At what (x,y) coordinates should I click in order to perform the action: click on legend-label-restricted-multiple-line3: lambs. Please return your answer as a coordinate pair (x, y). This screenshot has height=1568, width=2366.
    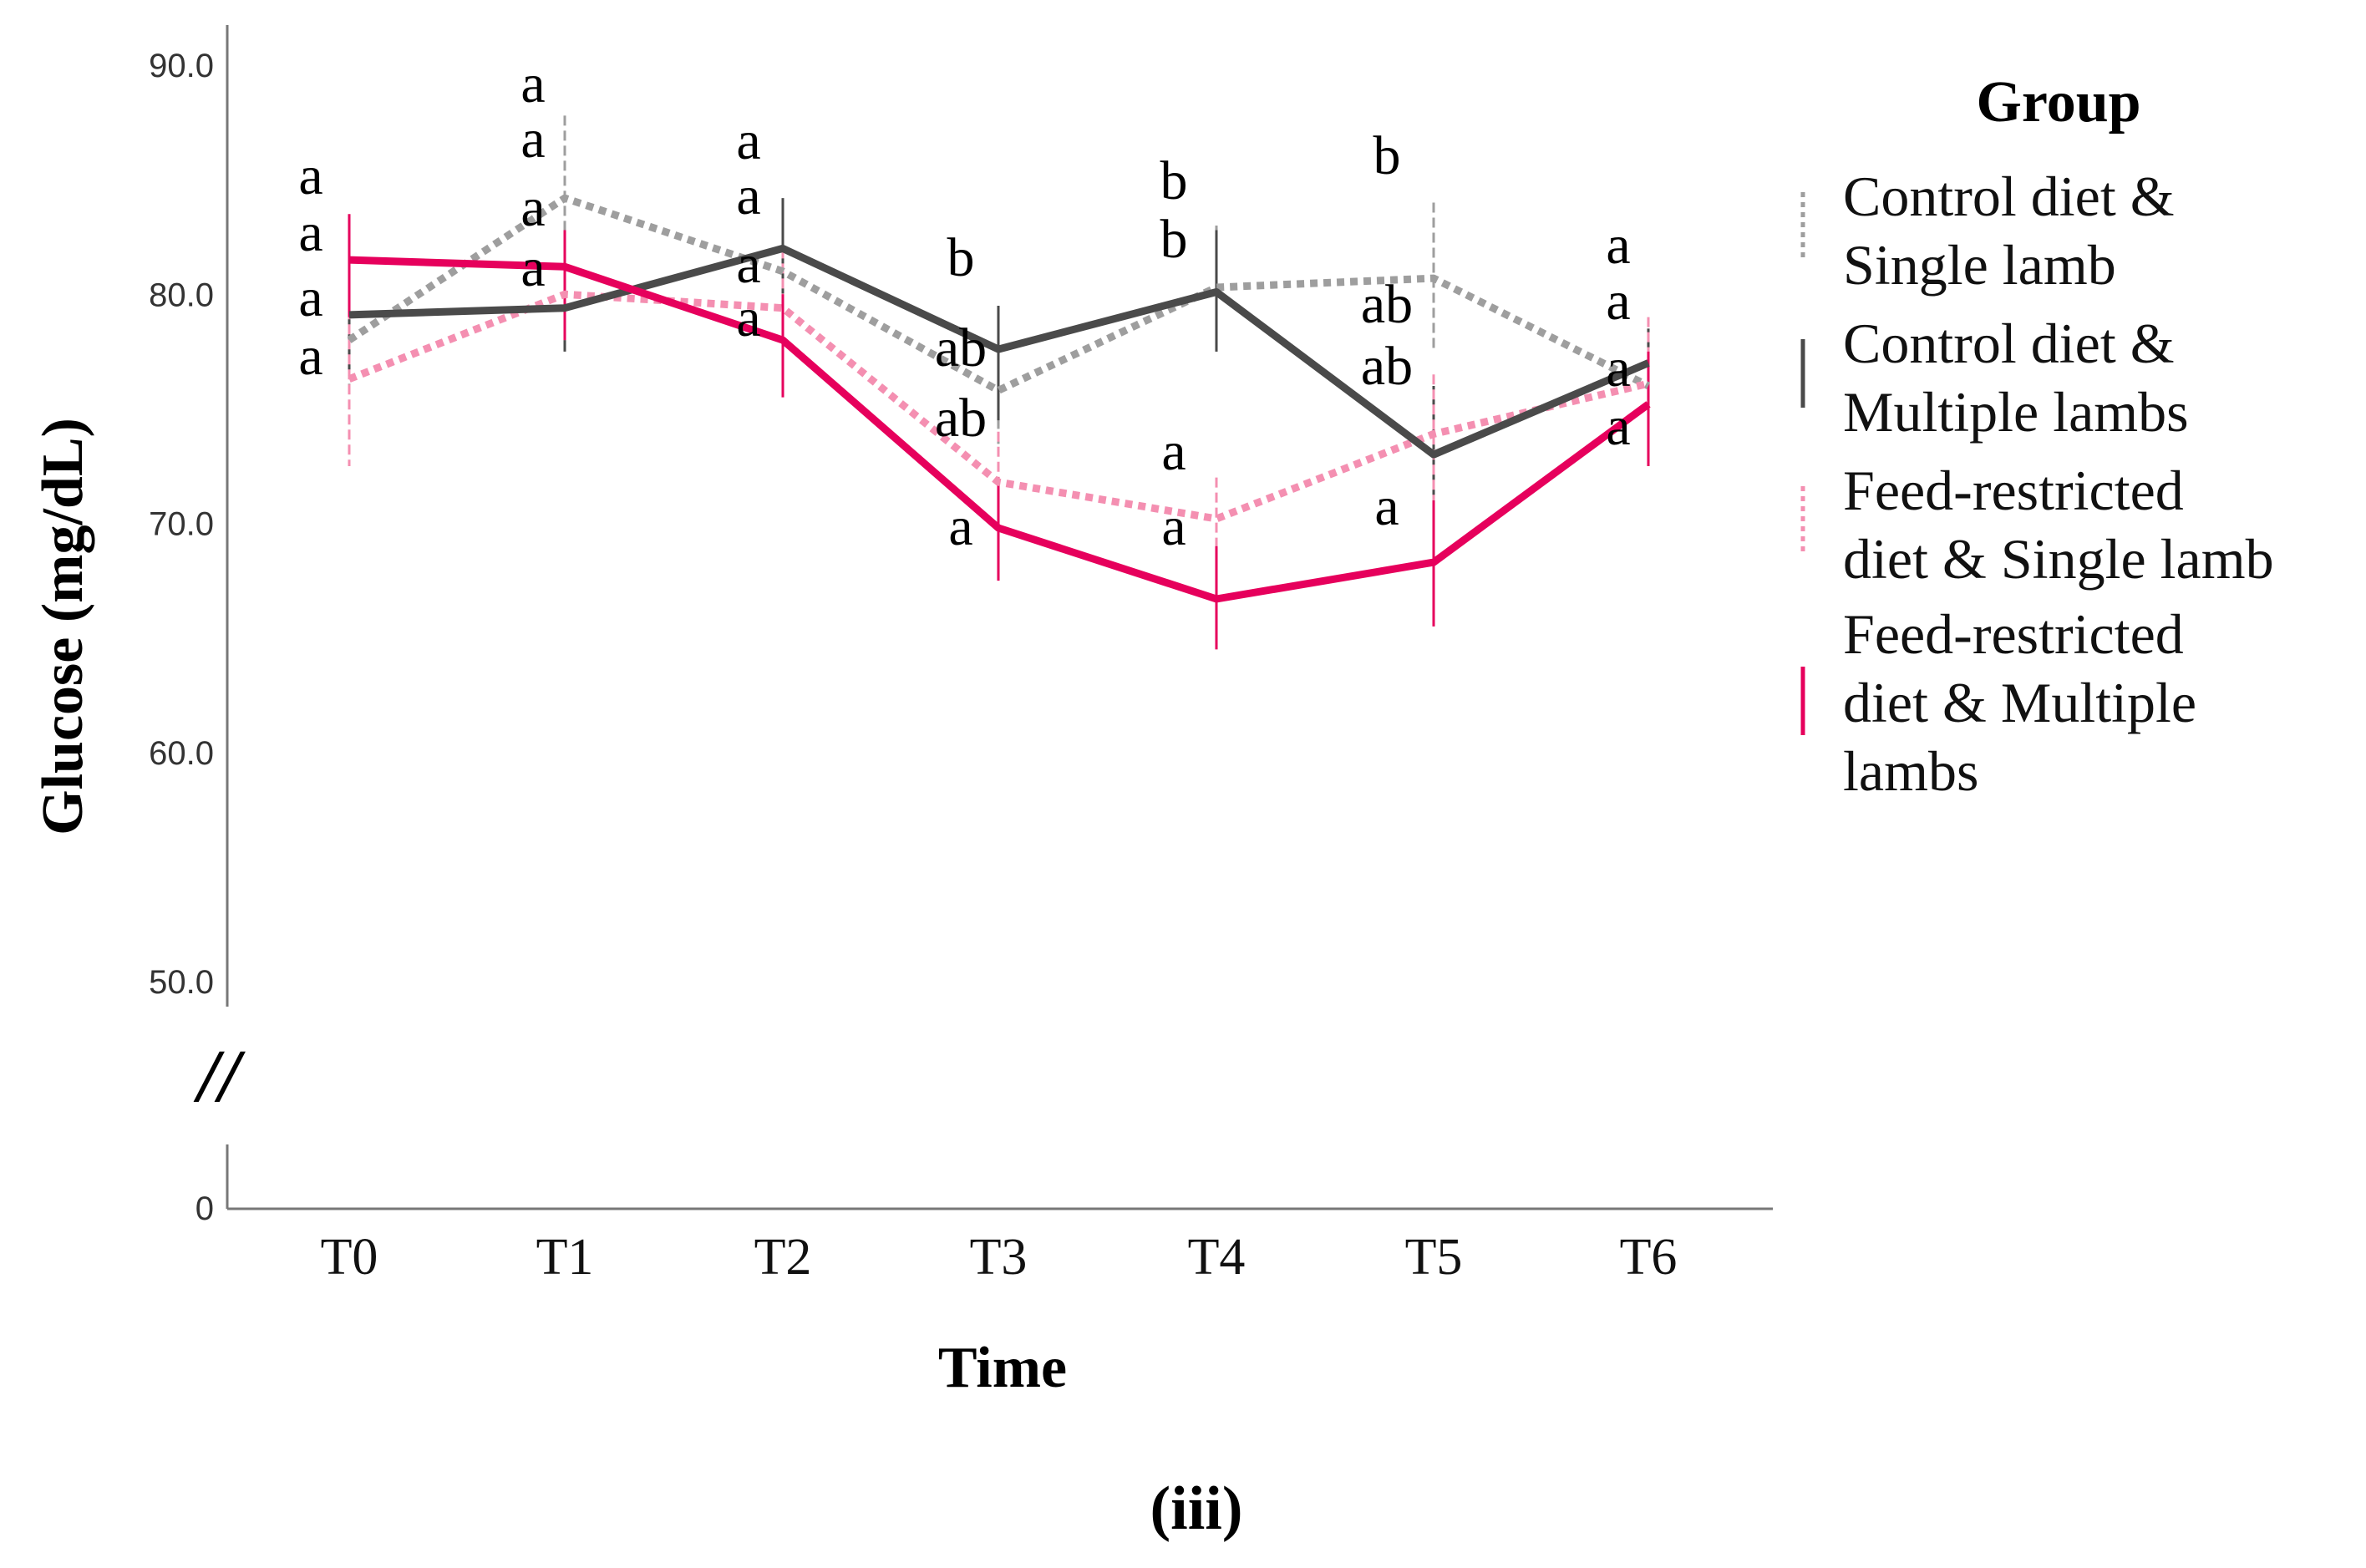
    Looking at the image, I should click on (1911, 771).